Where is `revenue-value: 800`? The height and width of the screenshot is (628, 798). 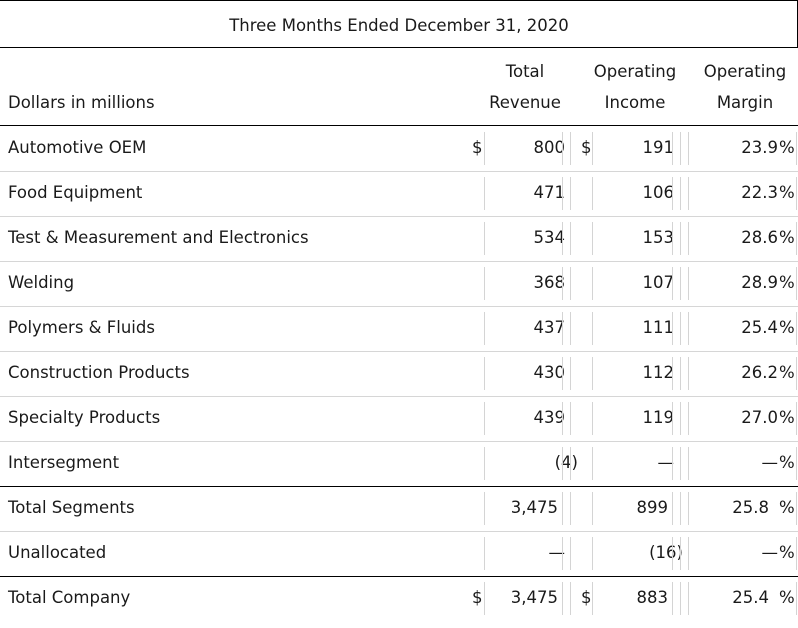
revenue-value: 800 is located at coordinates (549, 147).